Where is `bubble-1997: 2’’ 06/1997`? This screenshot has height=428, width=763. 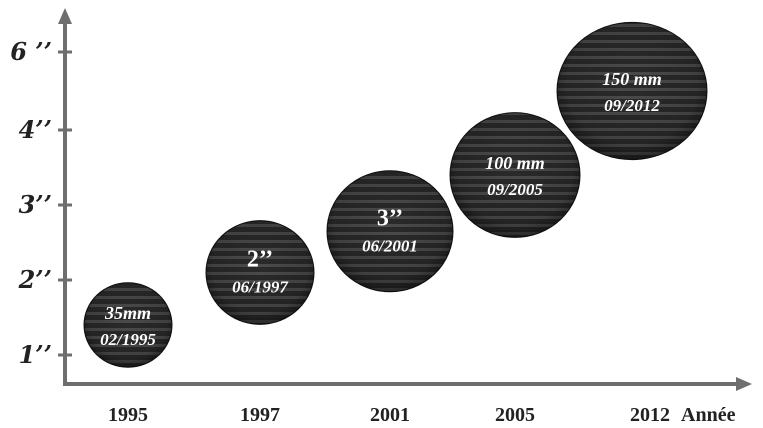
bubble-1997: 2’’ 06/1997 is located at coordinates (260, 272).